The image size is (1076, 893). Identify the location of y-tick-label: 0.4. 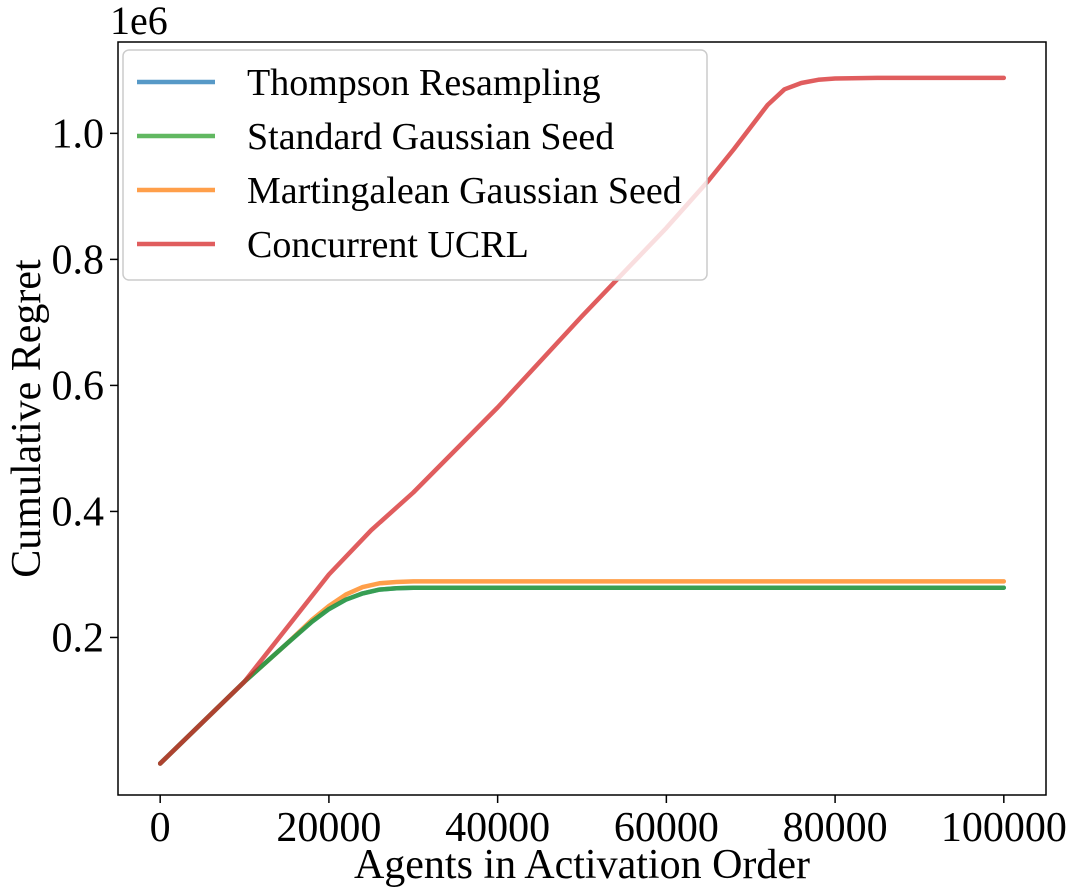
(78, 512).